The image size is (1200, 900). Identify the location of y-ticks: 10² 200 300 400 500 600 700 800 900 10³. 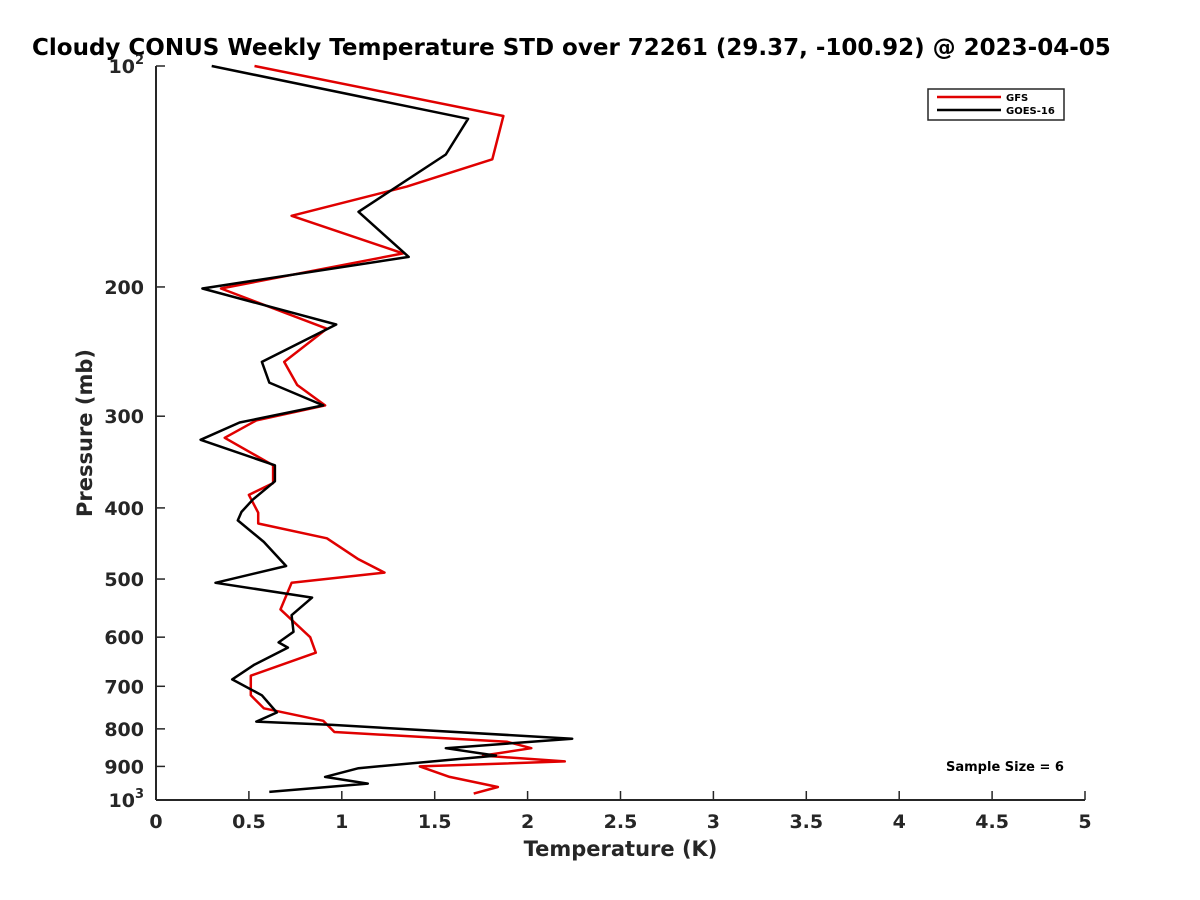
(134, 432).